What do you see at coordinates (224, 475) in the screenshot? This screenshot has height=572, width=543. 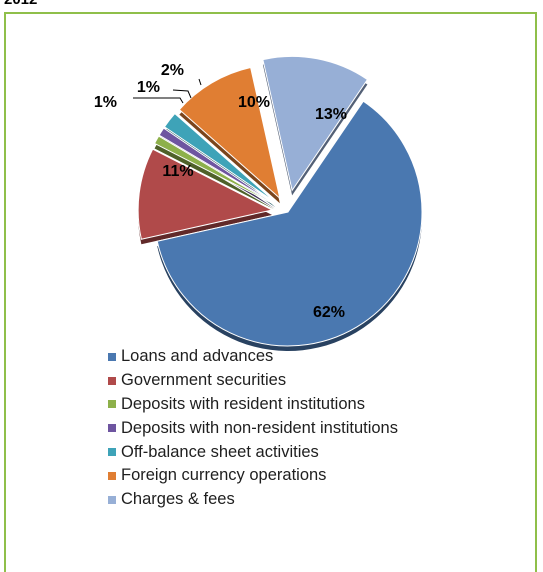 I see `legend-label: Foreign currency operations` at bounding box center [224, 475].